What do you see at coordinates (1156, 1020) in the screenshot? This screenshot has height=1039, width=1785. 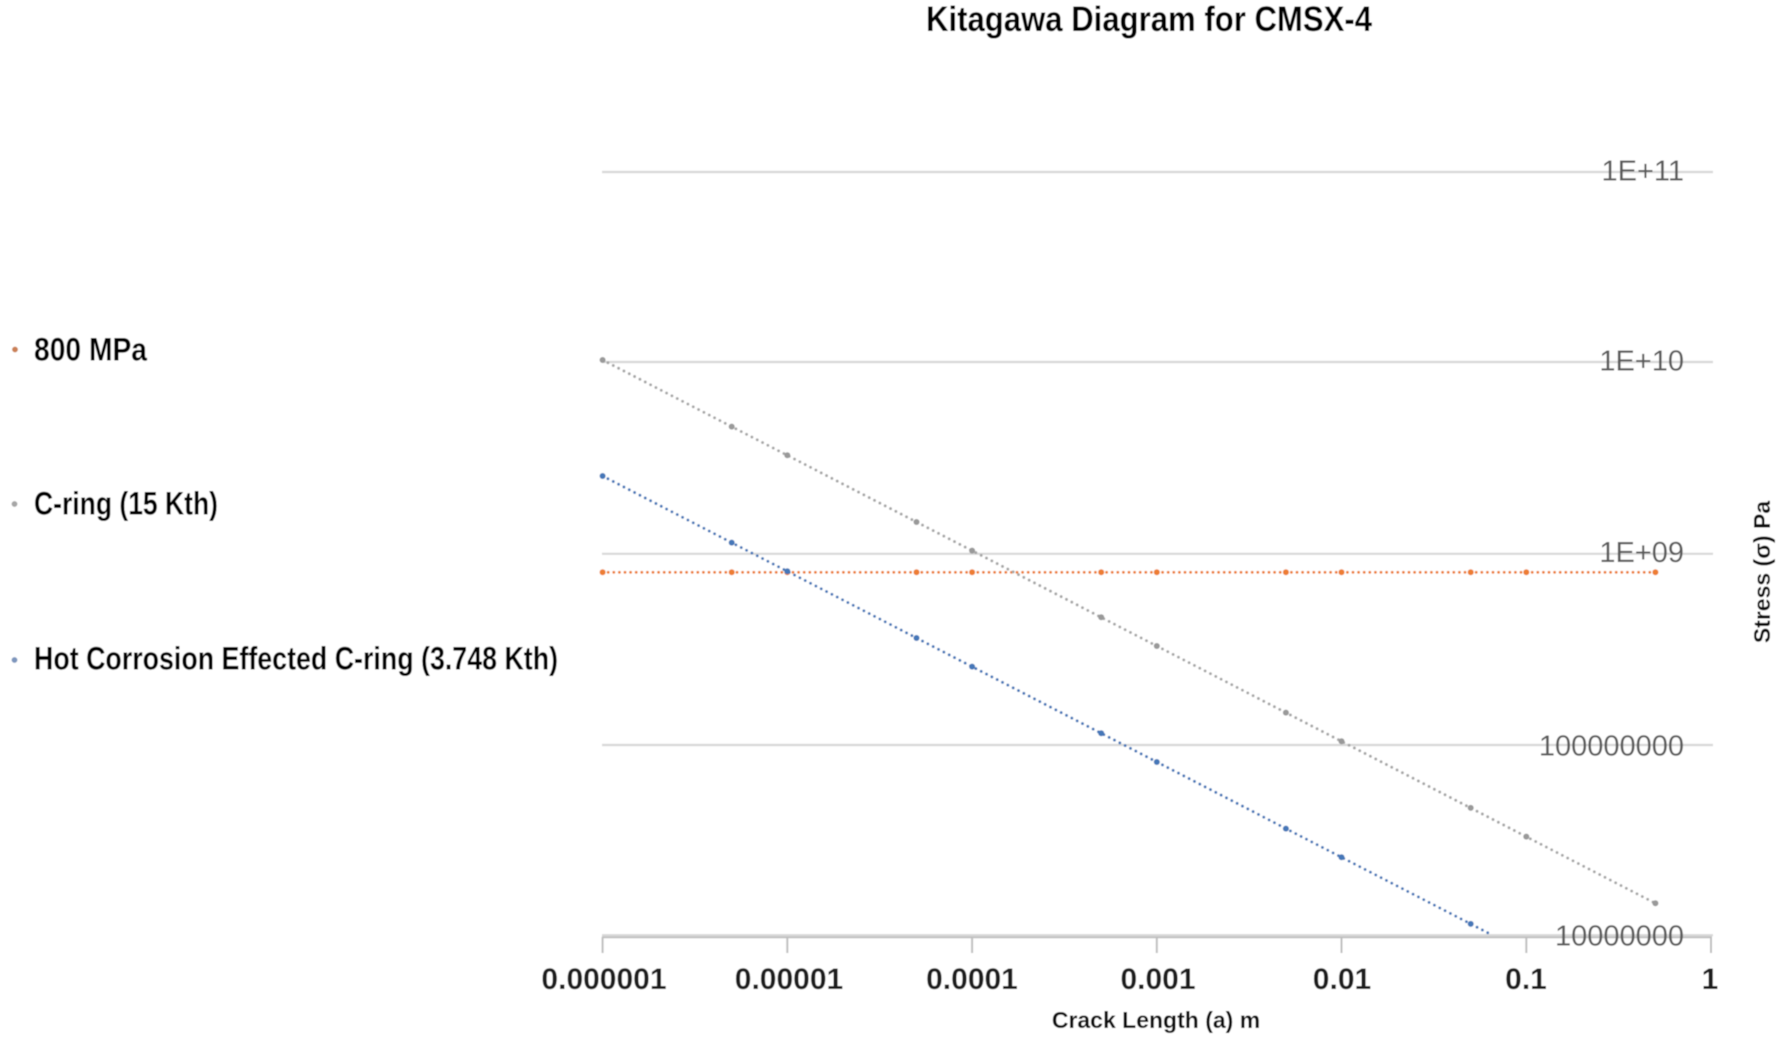 I see `svg-text: Crack Length (a) m` at bounding box center [1156, 1020].